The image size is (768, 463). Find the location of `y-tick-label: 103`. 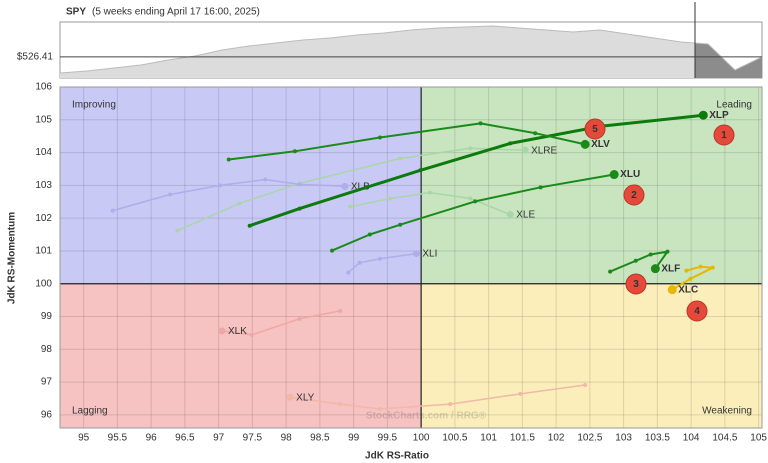

y-tick-label: 103 is located at coordinates (43, 185).